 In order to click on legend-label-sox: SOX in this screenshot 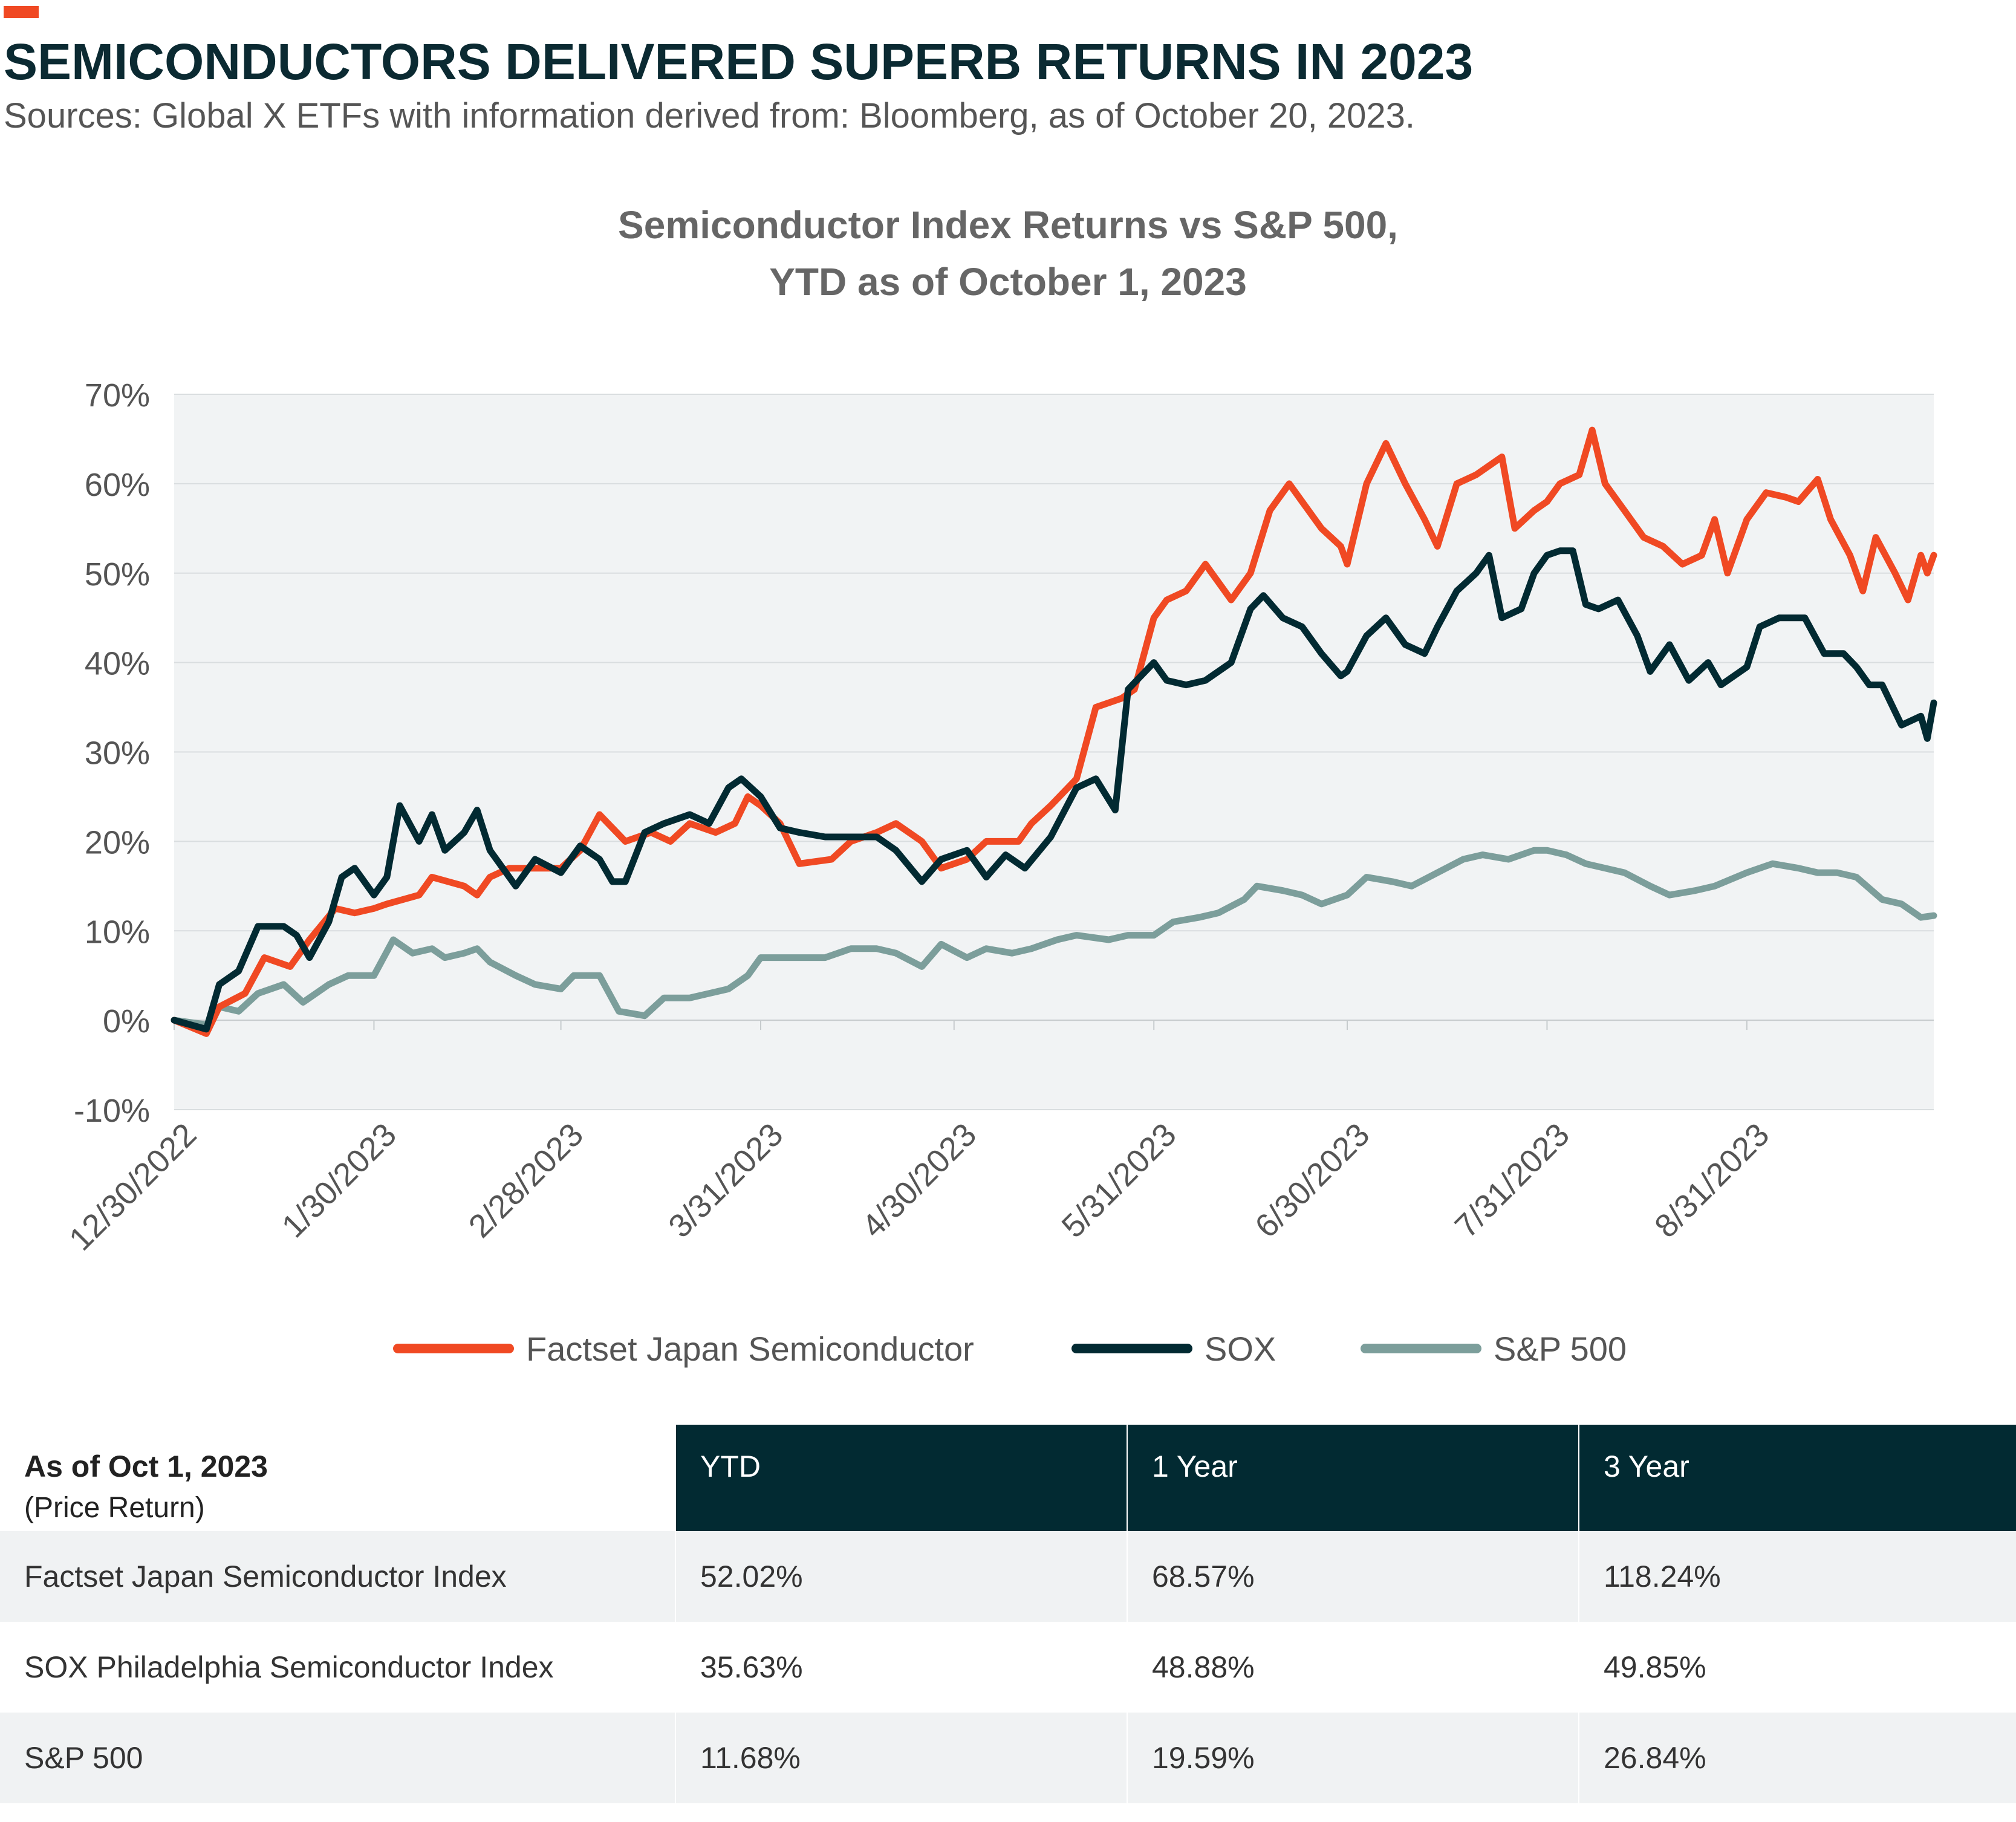, I will do `click(1240, 1348)`.